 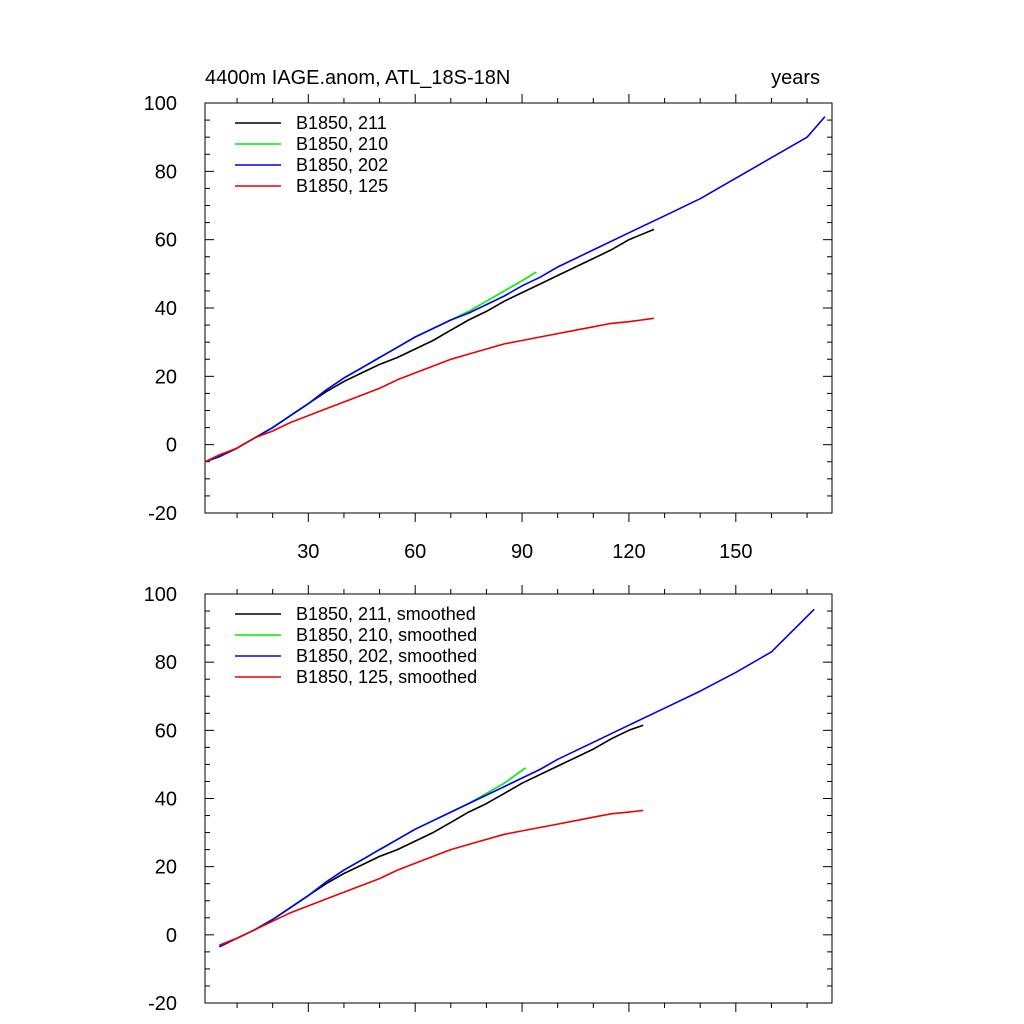 I want to click on bottom-legend-label-1: B1850, 211, smoothed, so click(x=386, y=614).